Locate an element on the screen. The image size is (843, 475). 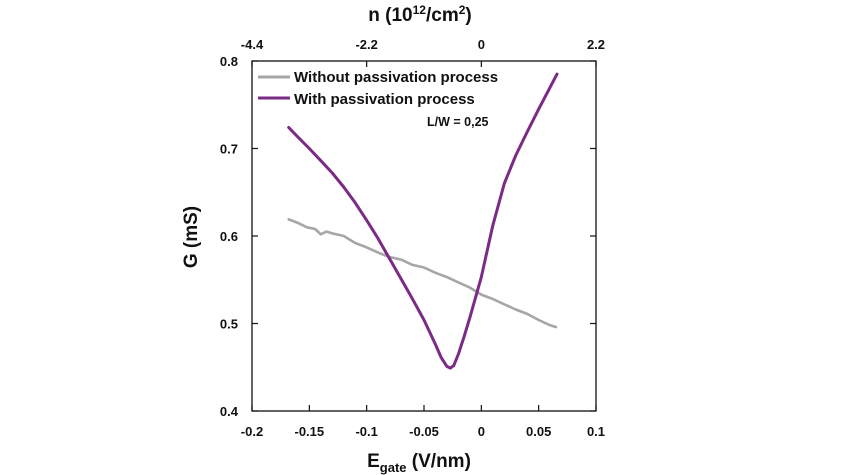
x-tick-label: -0.05 is located at coordinates (424, 431).